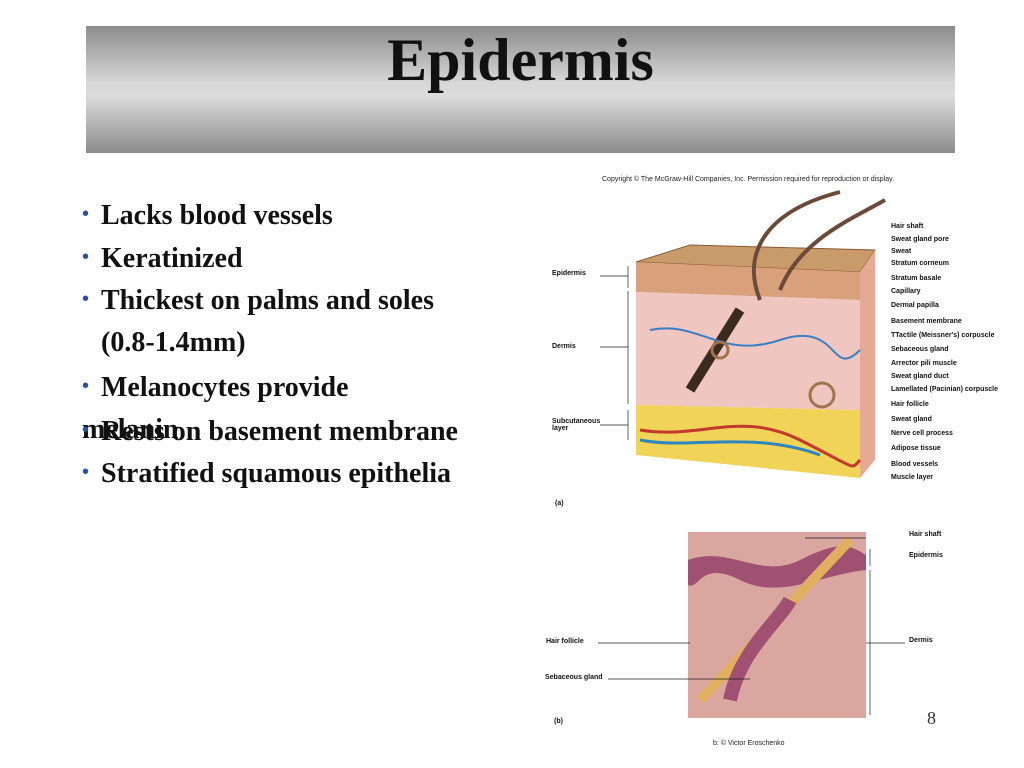 This screenshot has width=1024, height=768. What do you see at coordinates (520, 60) in the screenshot?
I see `slide-title: Epidermis` at bounding box center [520, 60].